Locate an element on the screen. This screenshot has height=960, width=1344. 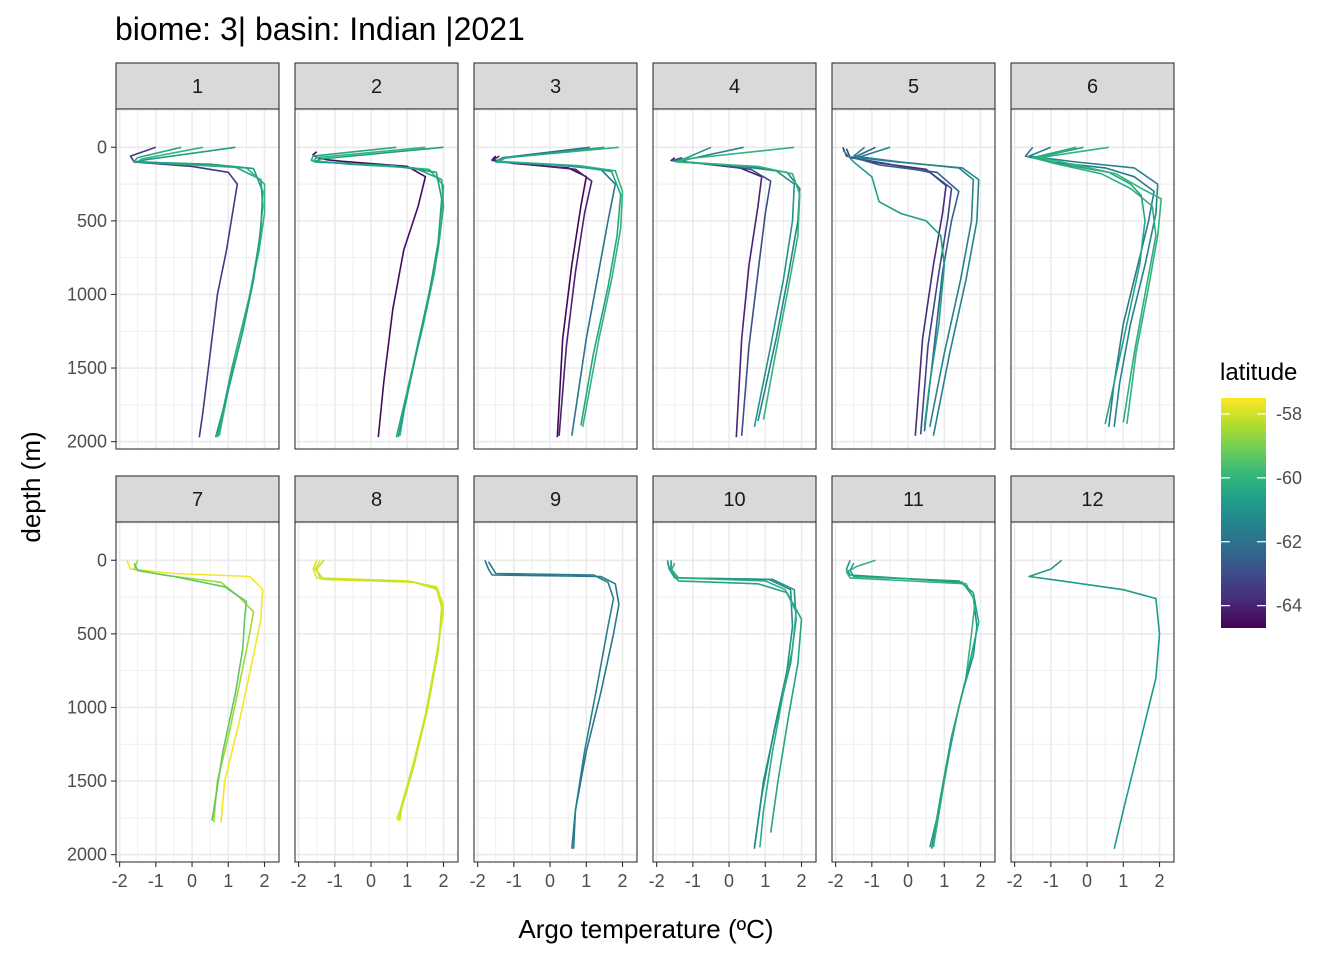
facet-strip-label: 6 is located at coordinates (1092, 87).